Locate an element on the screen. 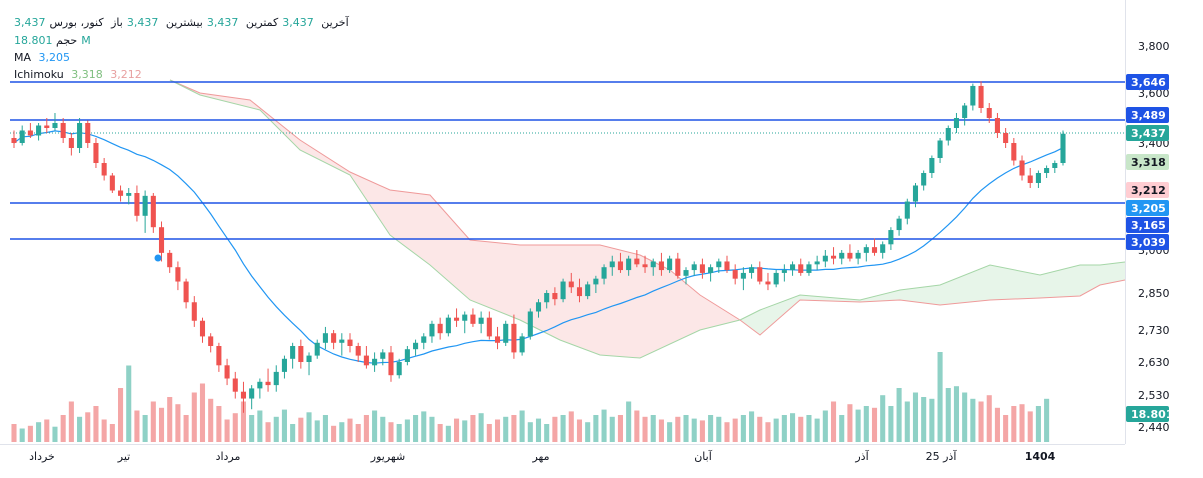 The height and width of the screenshot is (478, 1203). legend-ichimoku-a: 3,318 is located at coordinates (87, 74).